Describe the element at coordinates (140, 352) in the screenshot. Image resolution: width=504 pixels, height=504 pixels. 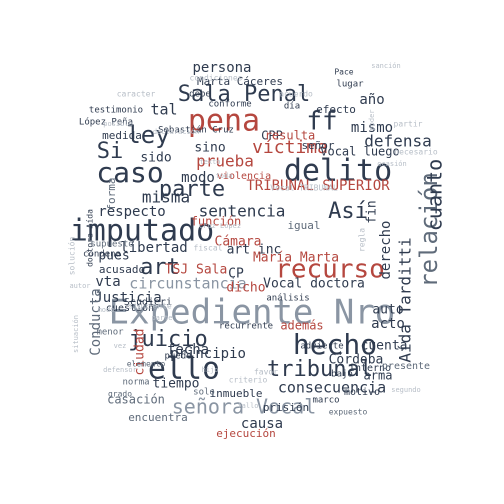
I see `word-ciudad-58: ciudad` at that location.